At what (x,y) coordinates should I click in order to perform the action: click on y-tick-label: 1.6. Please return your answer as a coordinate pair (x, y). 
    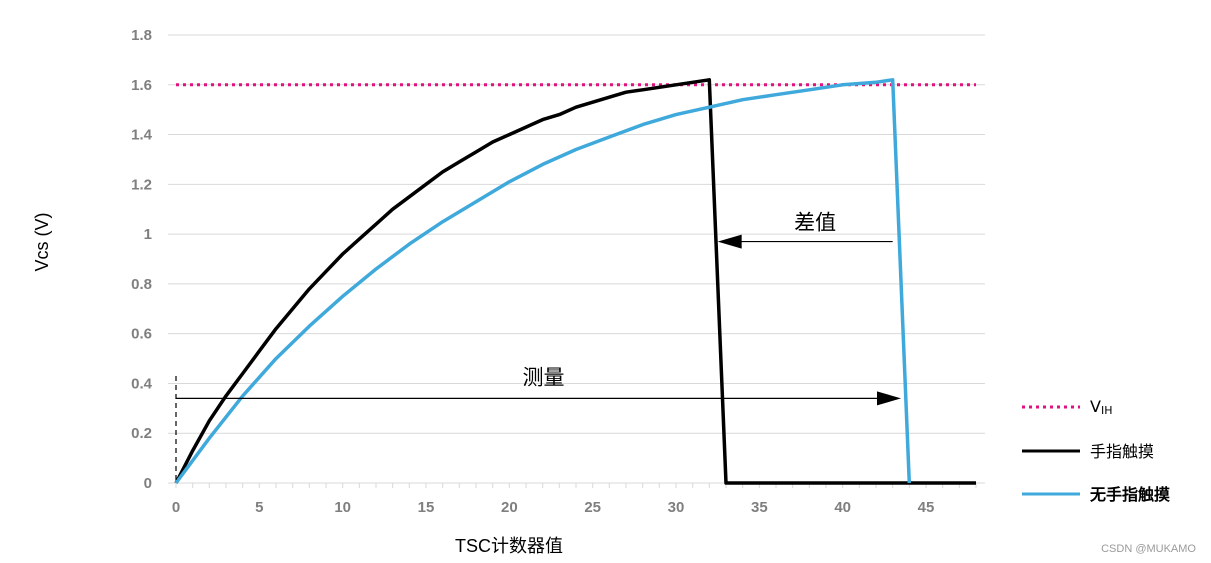
    Looking at the image, I should click on (141, 85).